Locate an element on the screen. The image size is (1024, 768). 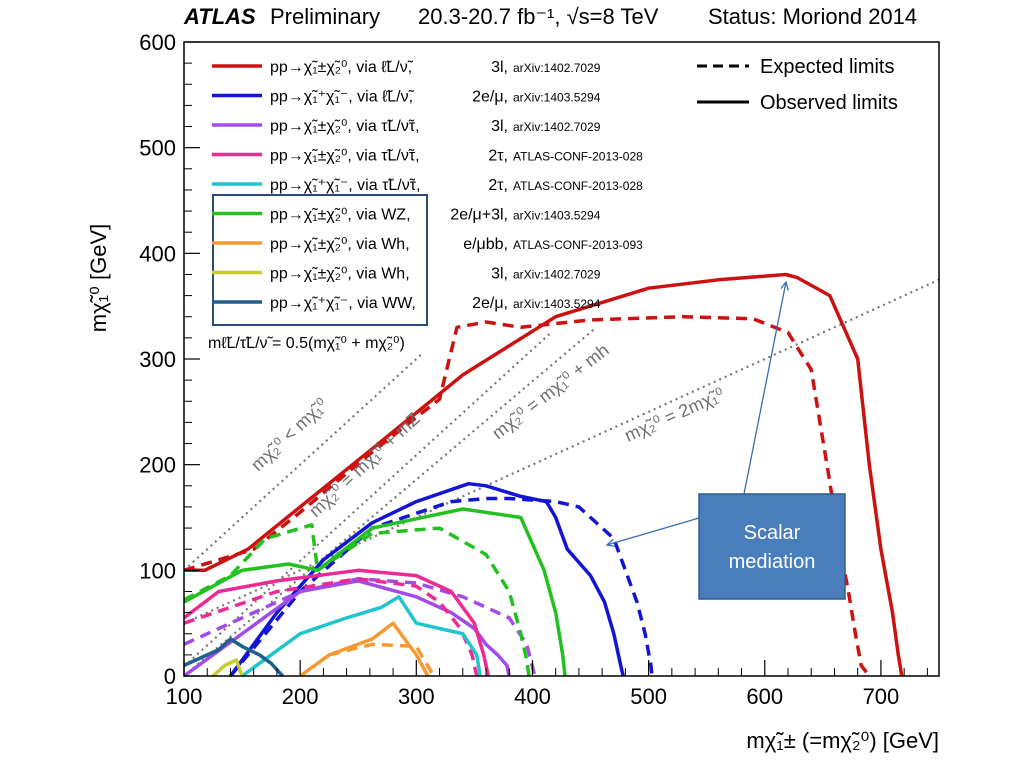
curve-purple-observed is located at coordinates (346, 628).